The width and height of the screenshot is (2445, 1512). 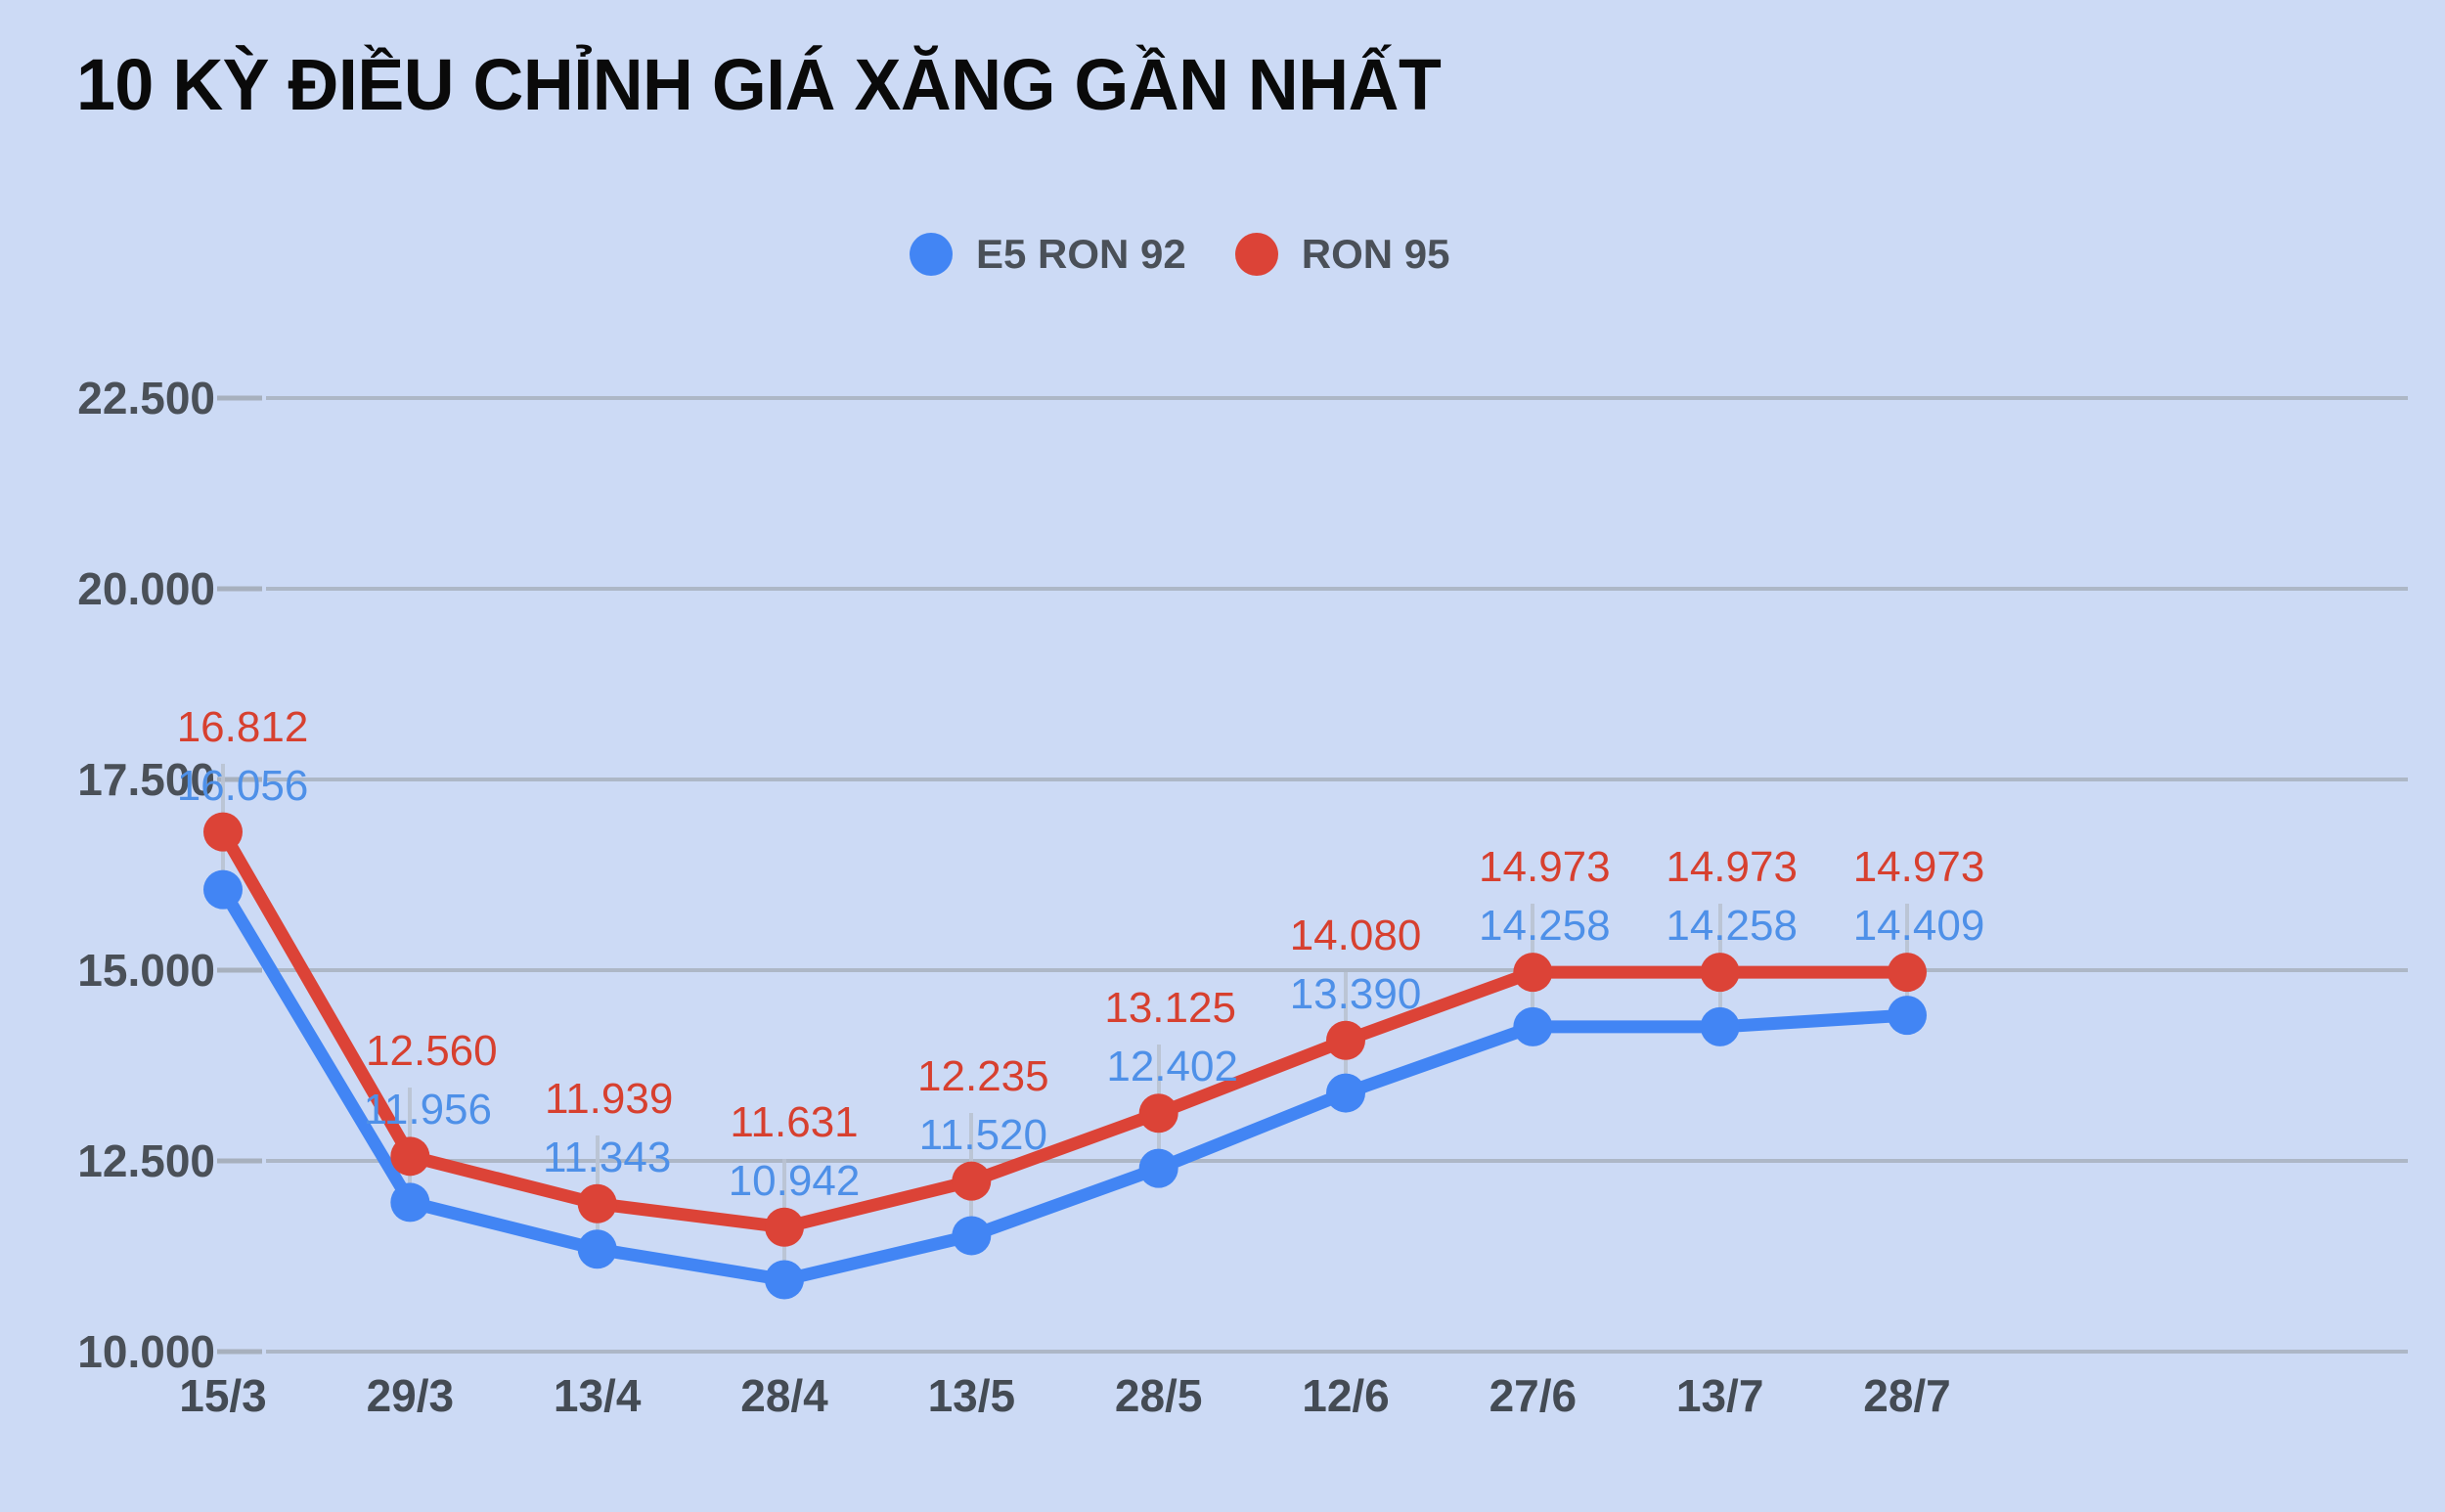 What do you see at coordinates (432, 1052) in the screenshot?
I see `data-label-ron-95: 12.560` at bounding box center [432, 1052].